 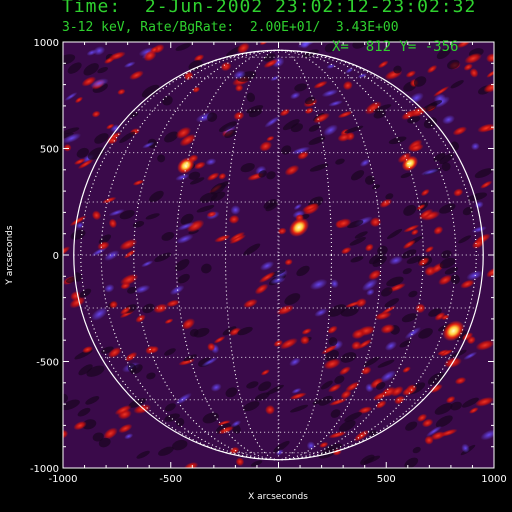 What do you see at coordinates (299, 227) in the screenshot?
I see `bright-source` at bounding box center [299, 227].